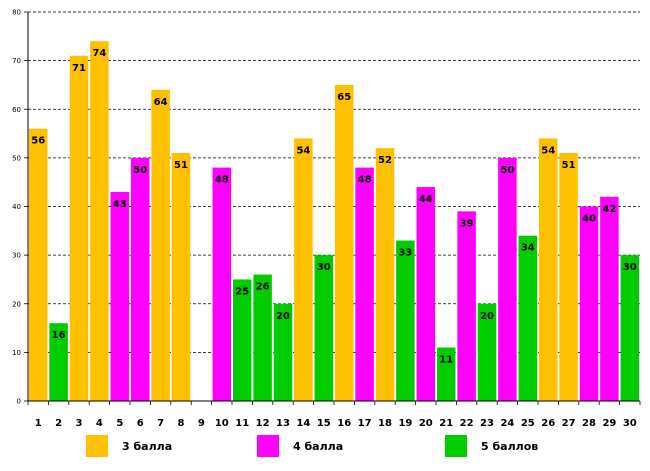 The width and height of the screenshot is (650, 471). I want to click on y-tick-label-80: 80, so click(16, 13).